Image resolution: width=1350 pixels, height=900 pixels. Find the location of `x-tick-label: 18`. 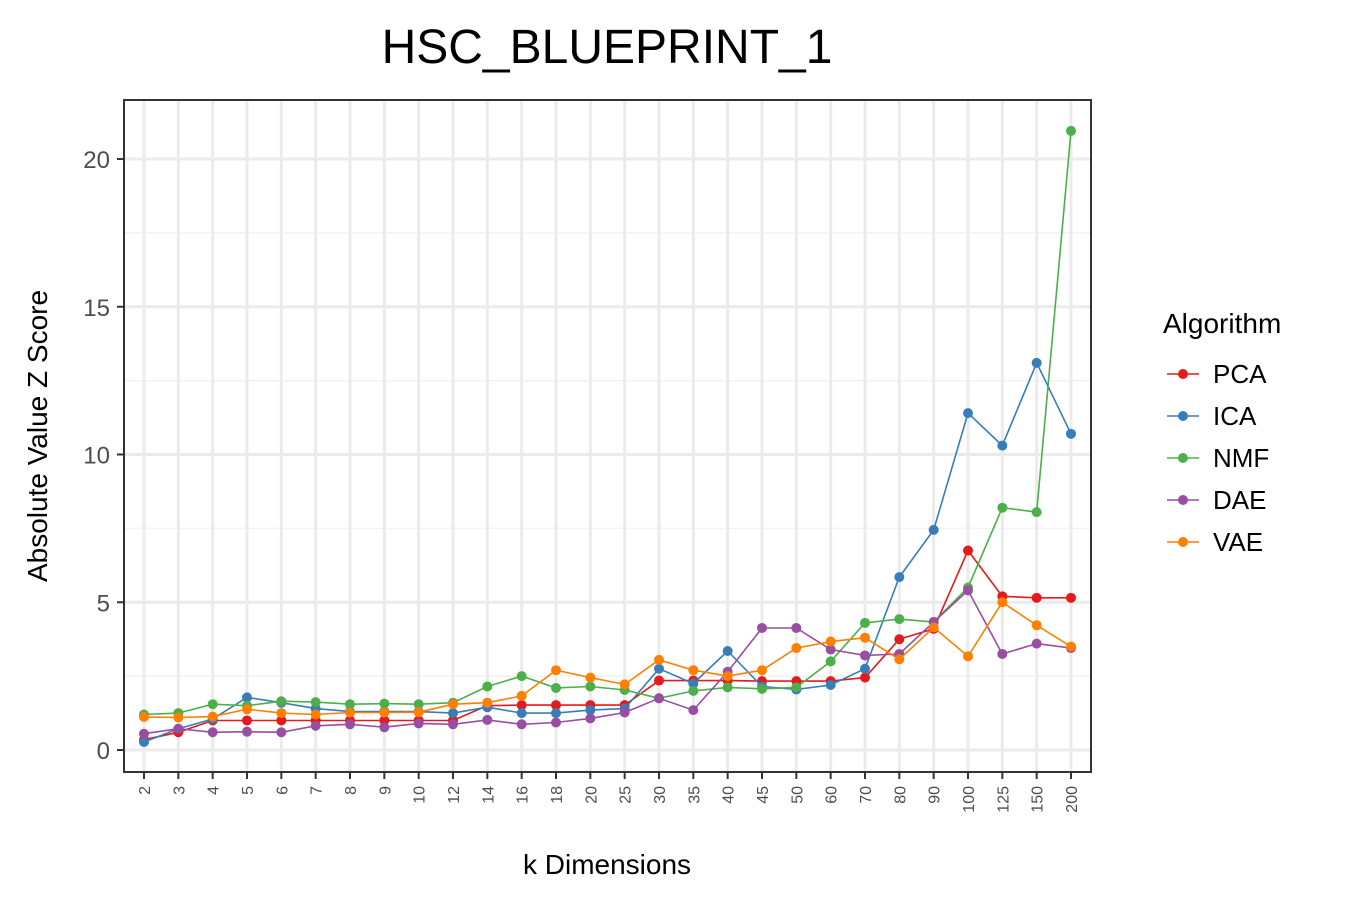

x-tick-label: 18 is located at coordinates (557, 795).